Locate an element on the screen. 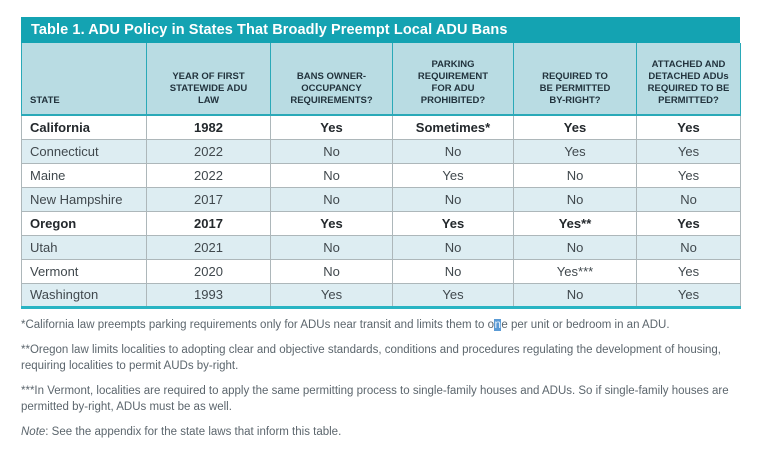  col-header-attached-line: ATTACHED AND is located at coordinates (688, 64).